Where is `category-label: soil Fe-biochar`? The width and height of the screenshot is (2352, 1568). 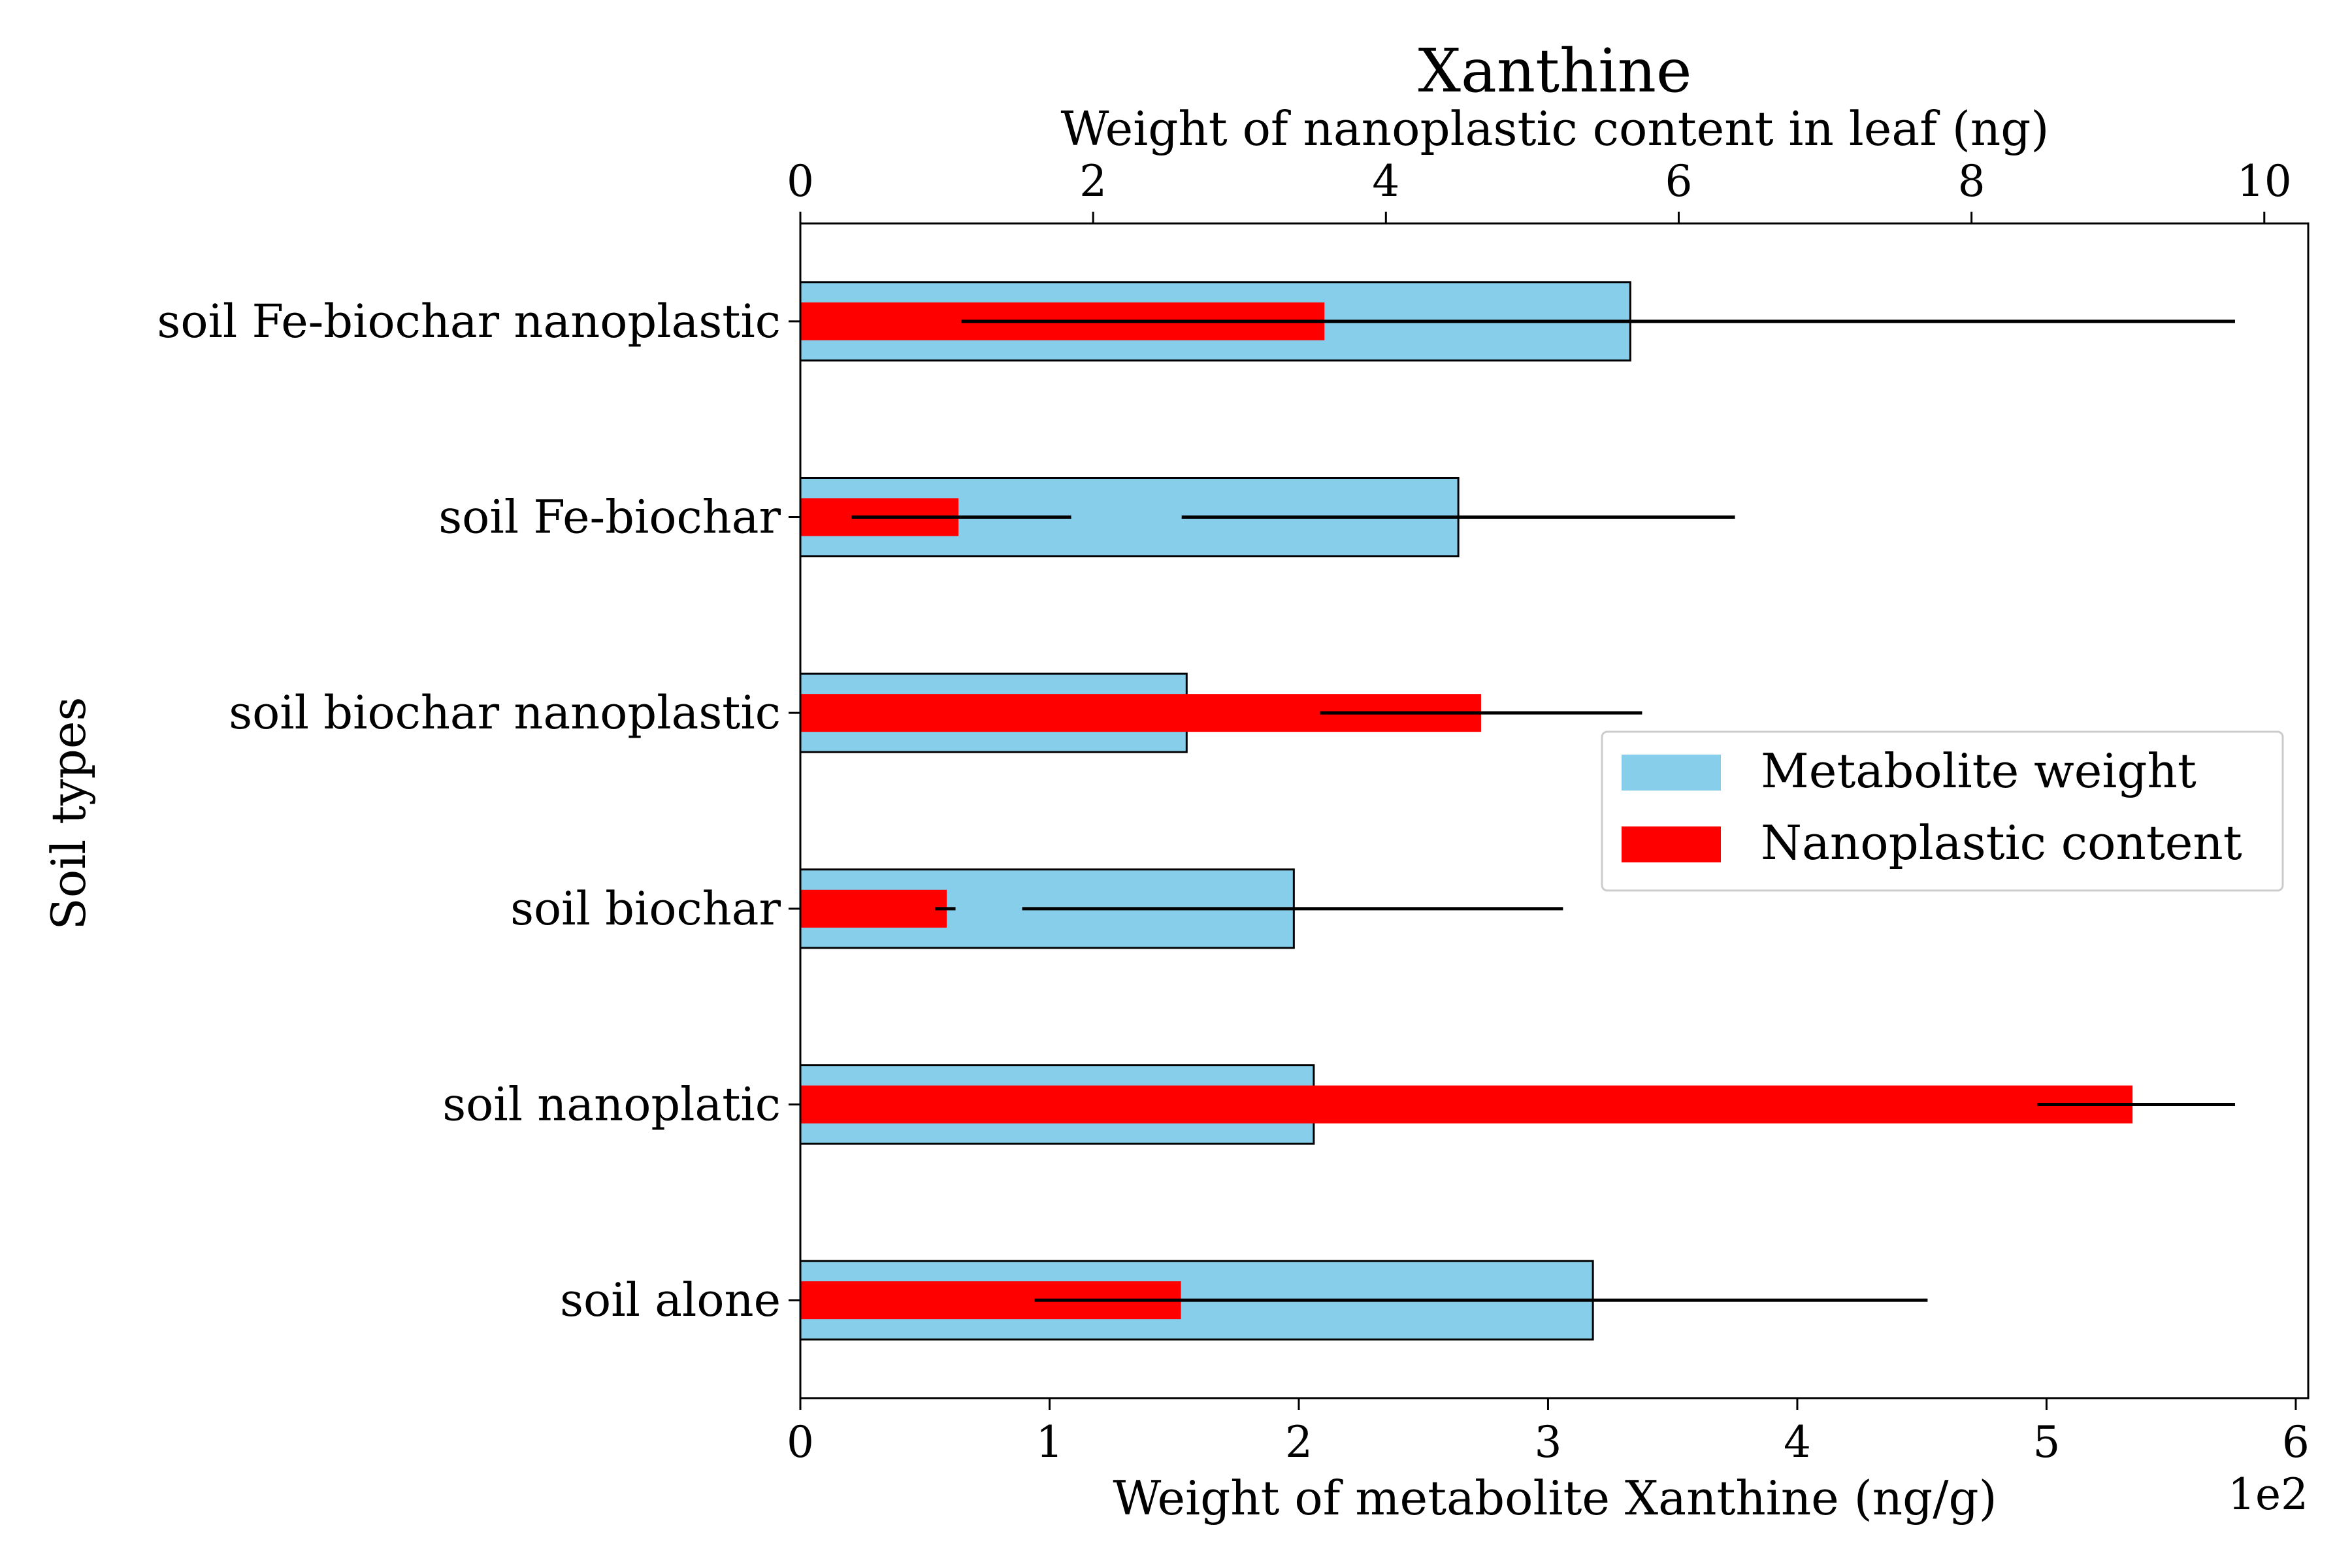 category-label: soil Fe-biochar is located at coordinates (609, 517).